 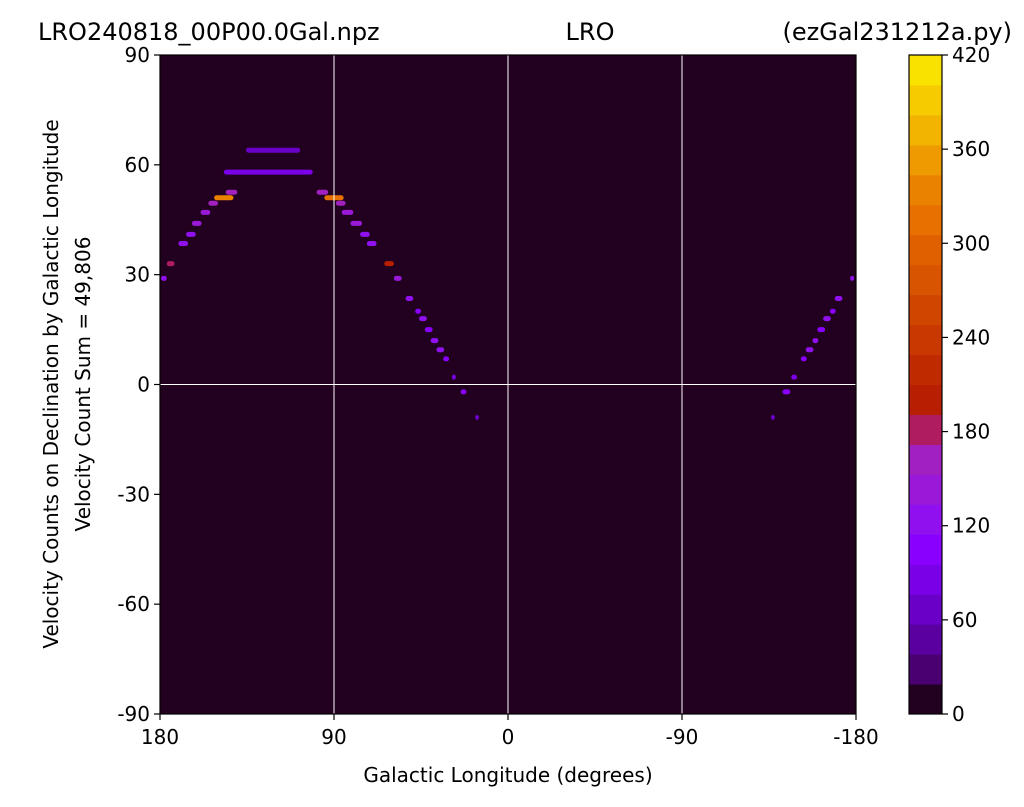 What do you see at coordinates (966, 384) in the screenshot?
I see `colorbar-ticks: 420 360 300 240 180 120 60 0` at bounding box center [966, 384].